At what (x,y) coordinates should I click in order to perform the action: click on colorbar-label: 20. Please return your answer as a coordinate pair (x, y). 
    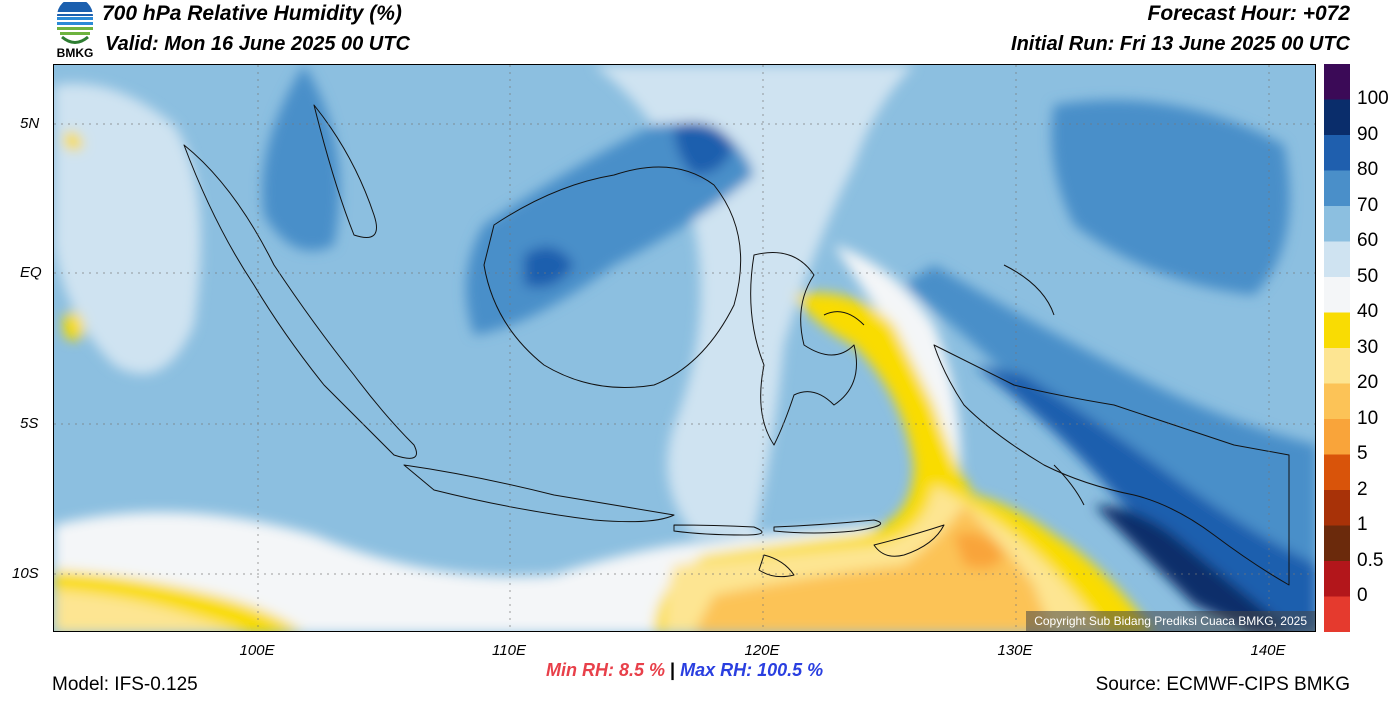
    Looking at the image, I should click on (1368, 382).